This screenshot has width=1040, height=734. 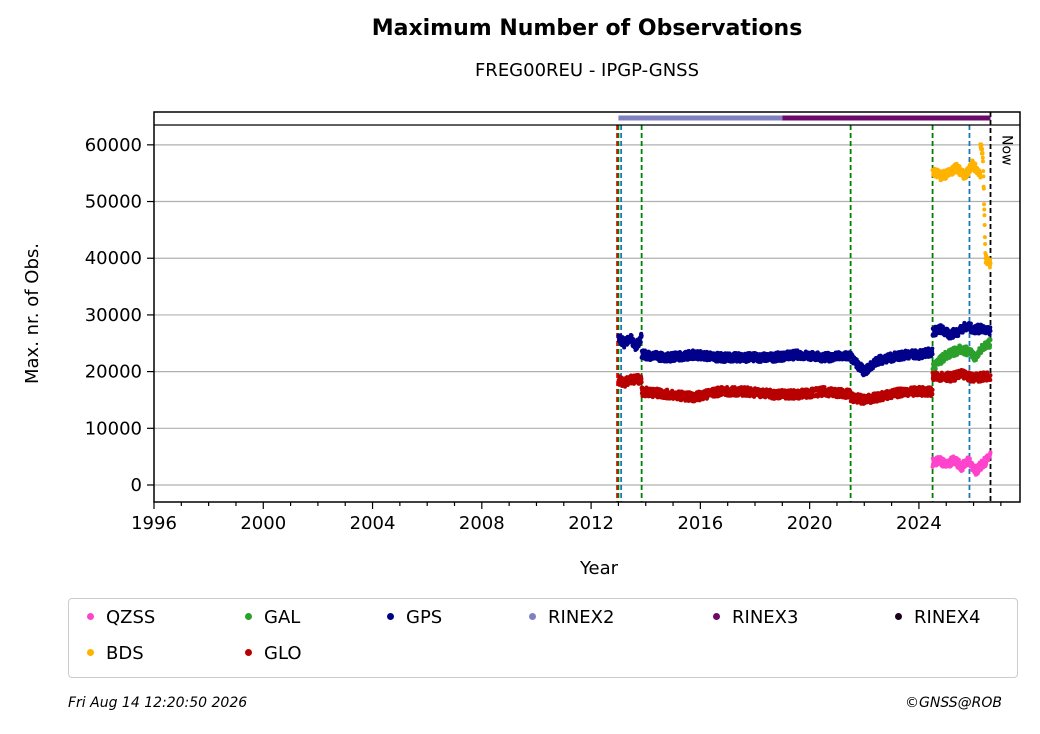 I want to click on x-tick-label-2012: 2012, so click(x=591, y=523).